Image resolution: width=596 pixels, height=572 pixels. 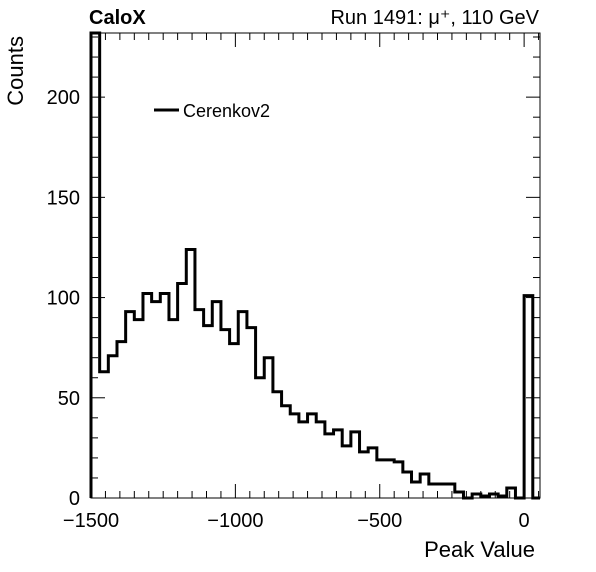 I want to click on y-axis-label: Counts, so click(x=15, y=71).